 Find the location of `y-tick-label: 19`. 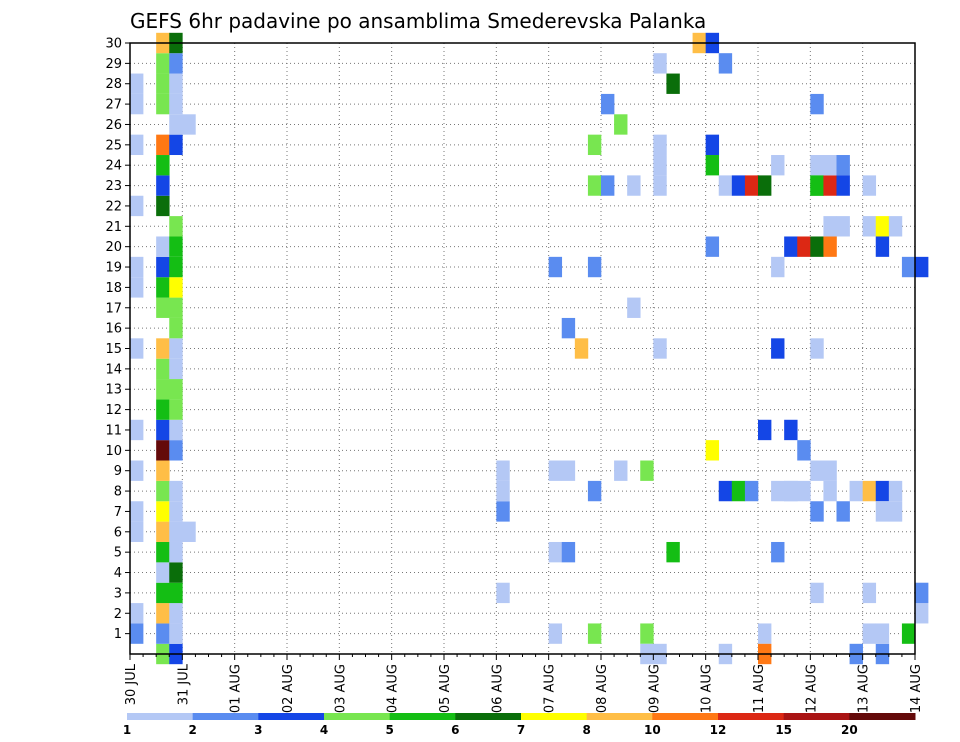

y-tick-label: 19 is located at coordinates (113, 268).